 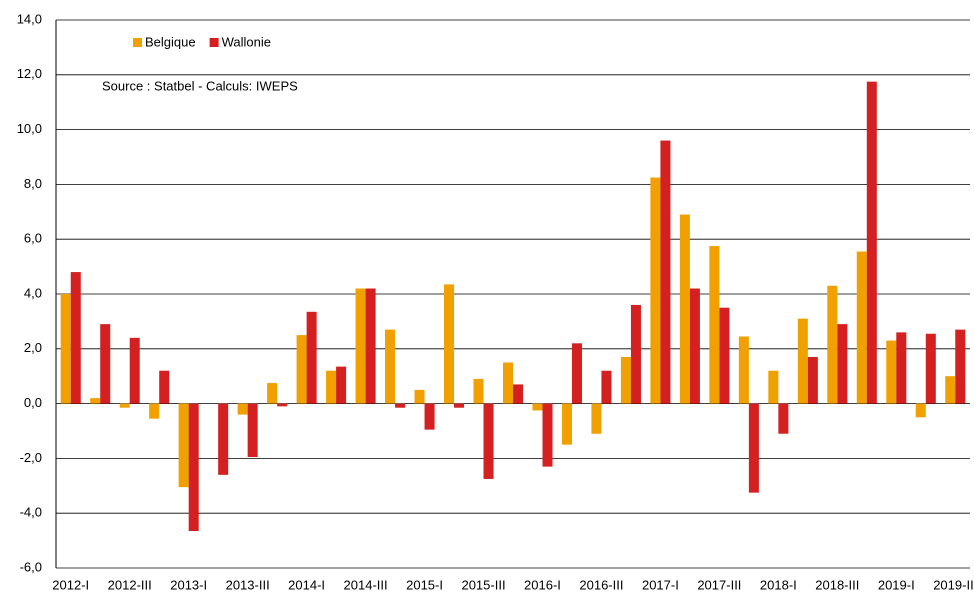 I want to click on x-tick-label: 2017-III, so click(x=719, y=584).